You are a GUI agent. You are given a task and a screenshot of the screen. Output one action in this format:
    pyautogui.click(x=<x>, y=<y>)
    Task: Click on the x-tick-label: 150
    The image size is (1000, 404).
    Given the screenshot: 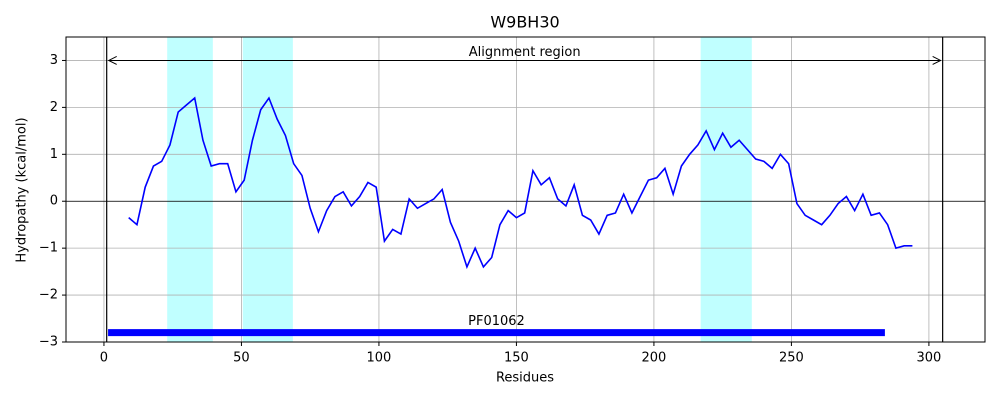 What is the action you would take?
    pyautogui.click(x=516, y=358)
    